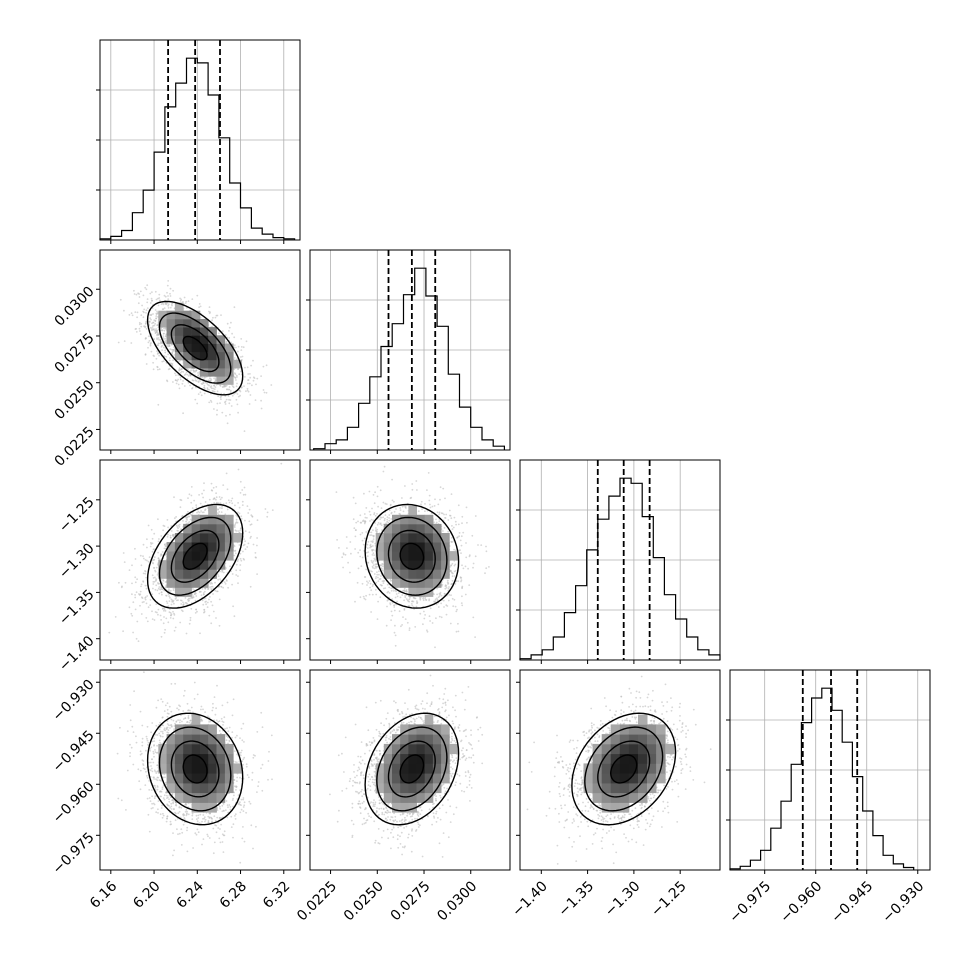 This screenshot has height=970, width=970. What do you see at coordinates (75, 447) in the screenshot?
I see `y-tick-label: 0.0225` at bounding box center [75, 447].